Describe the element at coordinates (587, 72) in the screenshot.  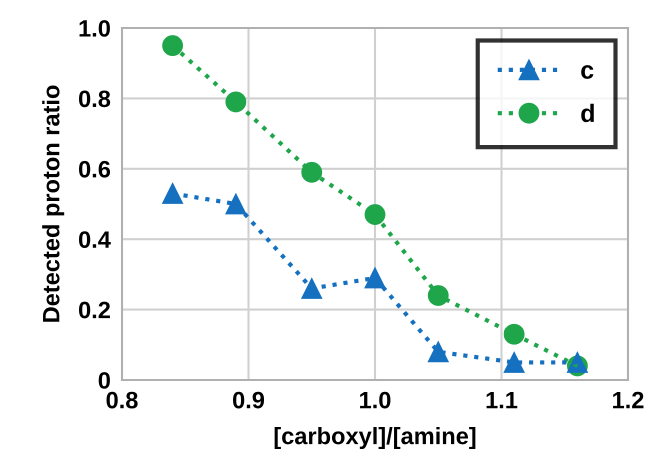
I see `legend-label: c` at that location.